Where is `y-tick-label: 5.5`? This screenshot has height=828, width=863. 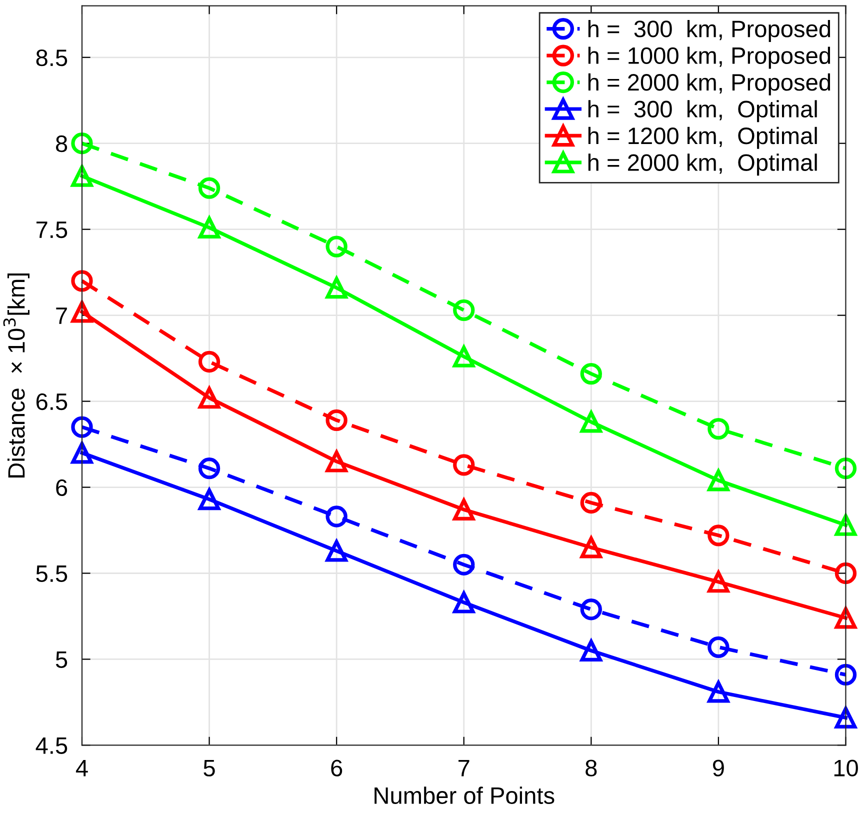 y-tick-label: 5.5 is located at coordinates (52, 574).